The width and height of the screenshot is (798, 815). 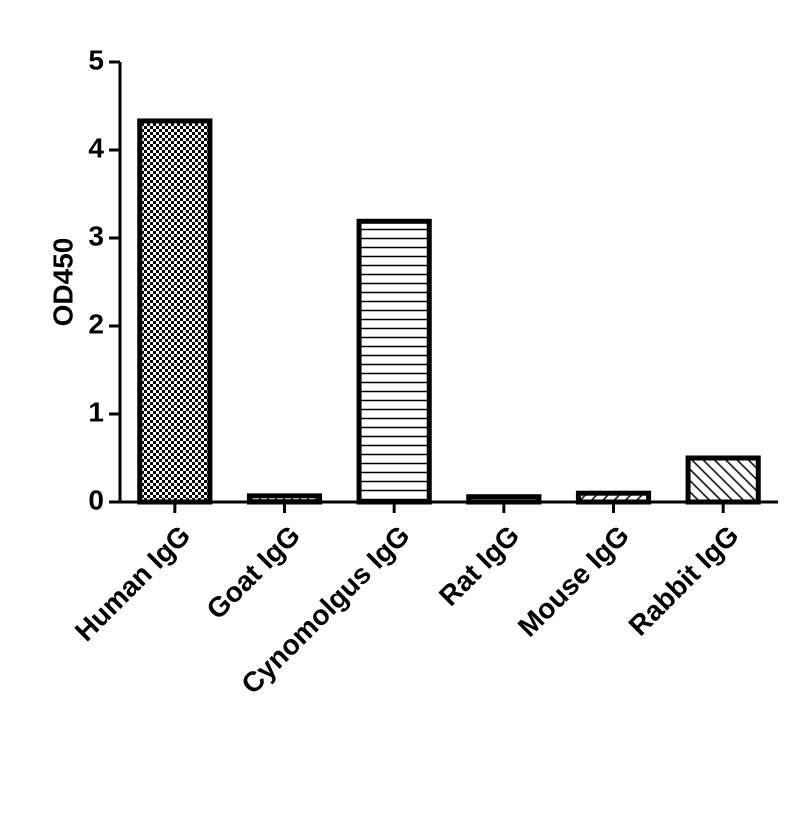 What do you see at coordinates (684, 581) in the screenshot?
I see `x-tick-label: Rabbit IgG` at bounding box center [684, 581].